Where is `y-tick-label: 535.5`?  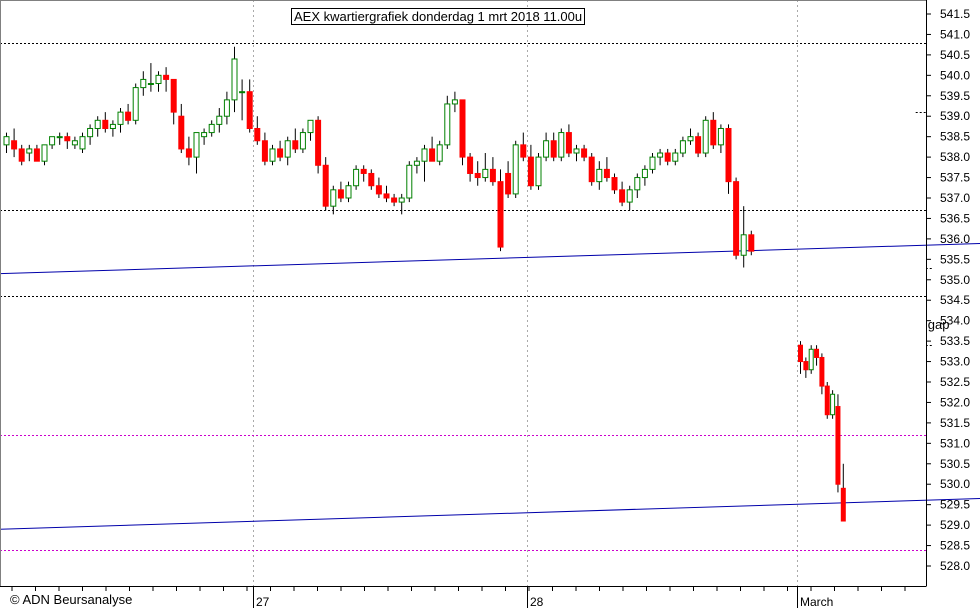 y-tick-label: 535.5 is located at coordinates (955, 259).